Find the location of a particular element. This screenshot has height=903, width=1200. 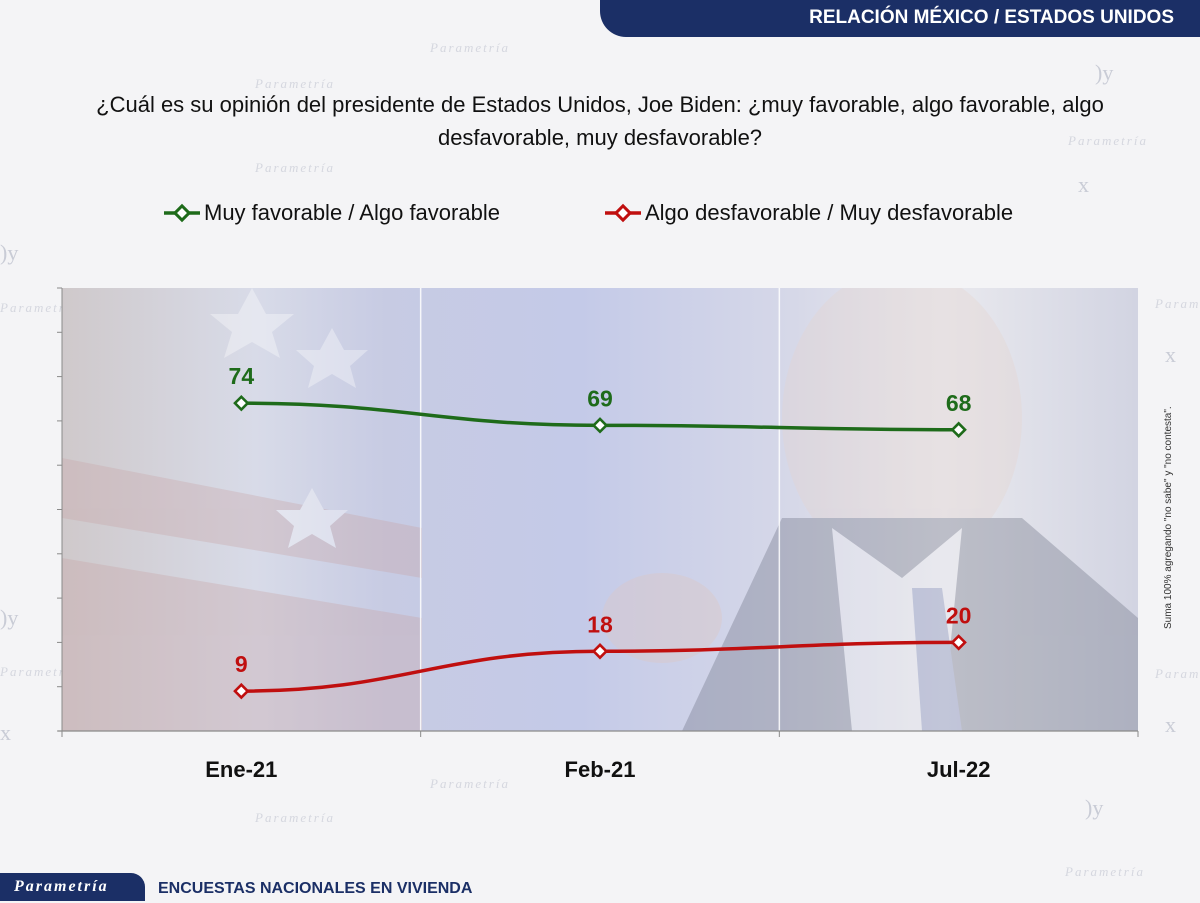

x-tick-label: Feb-21 is located at coordinates (600, 769).